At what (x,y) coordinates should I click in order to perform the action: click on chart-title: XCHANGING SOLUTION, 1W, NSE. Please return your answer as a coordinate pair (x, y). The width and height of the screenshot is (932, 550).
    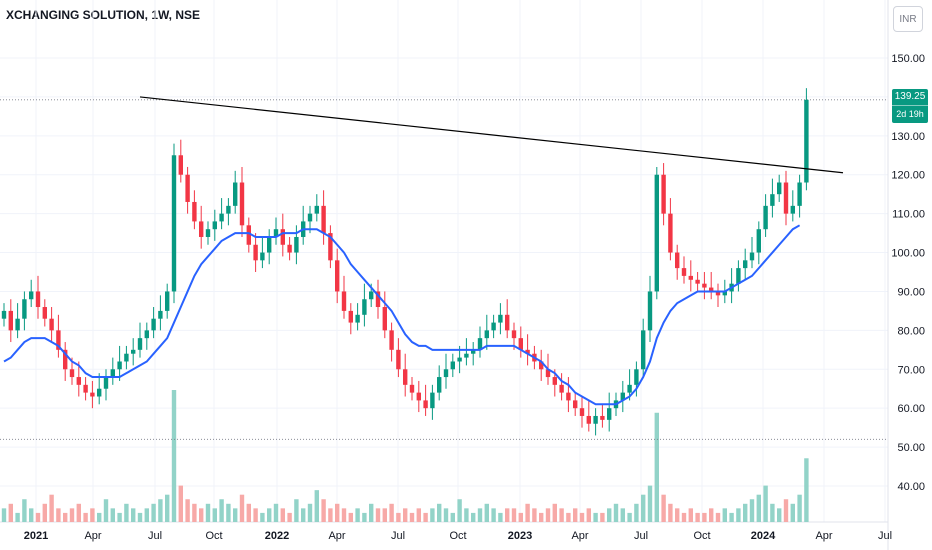
    Looking at the image, I should click on (103, 15).